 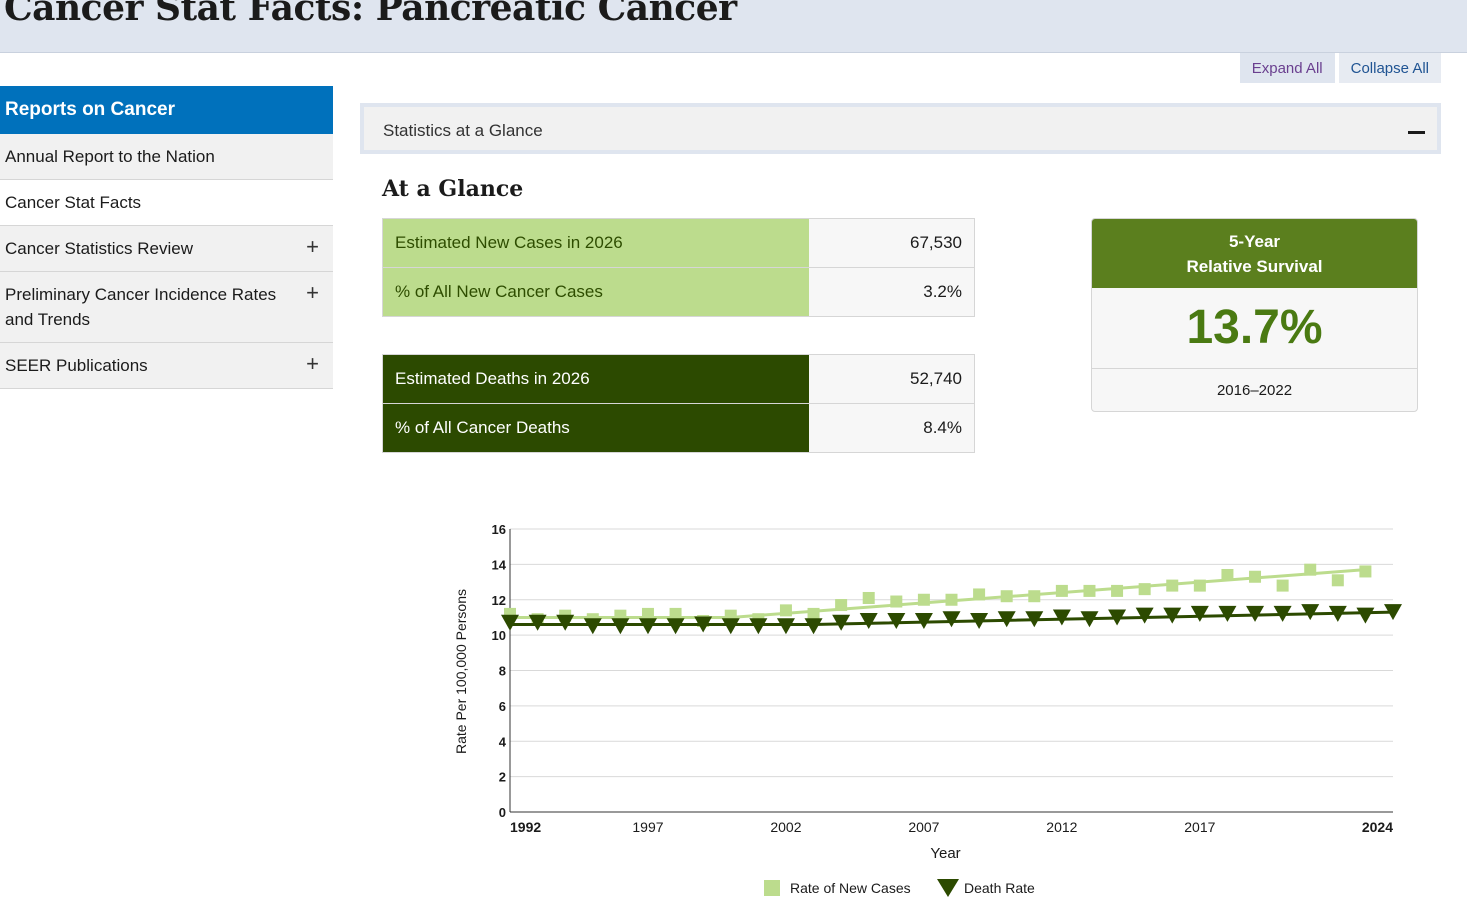 What do you see at coordinates (596, 379) in the screenshot?
I see `stat-label: Estimated Deaths in 2026` at bounding box center [596, 379].